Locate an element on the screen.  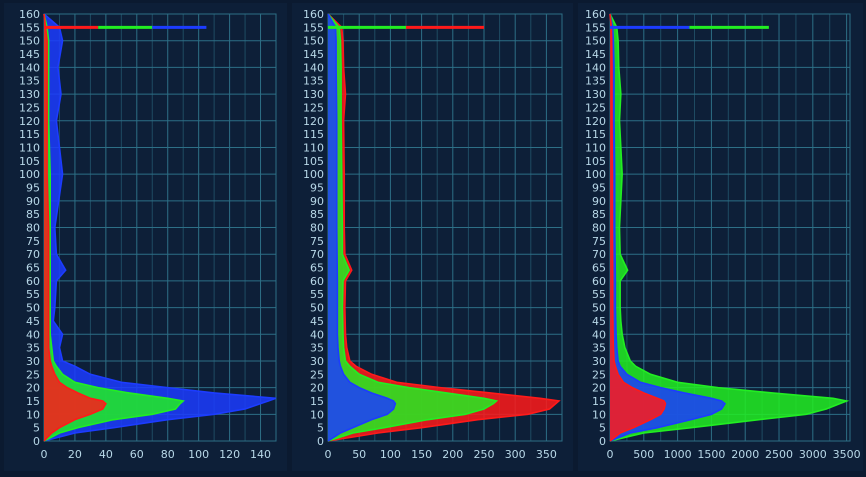
x-axis-ticks: 0 20 40 60 80 100 120 140 is located at coordinates (156, 454).